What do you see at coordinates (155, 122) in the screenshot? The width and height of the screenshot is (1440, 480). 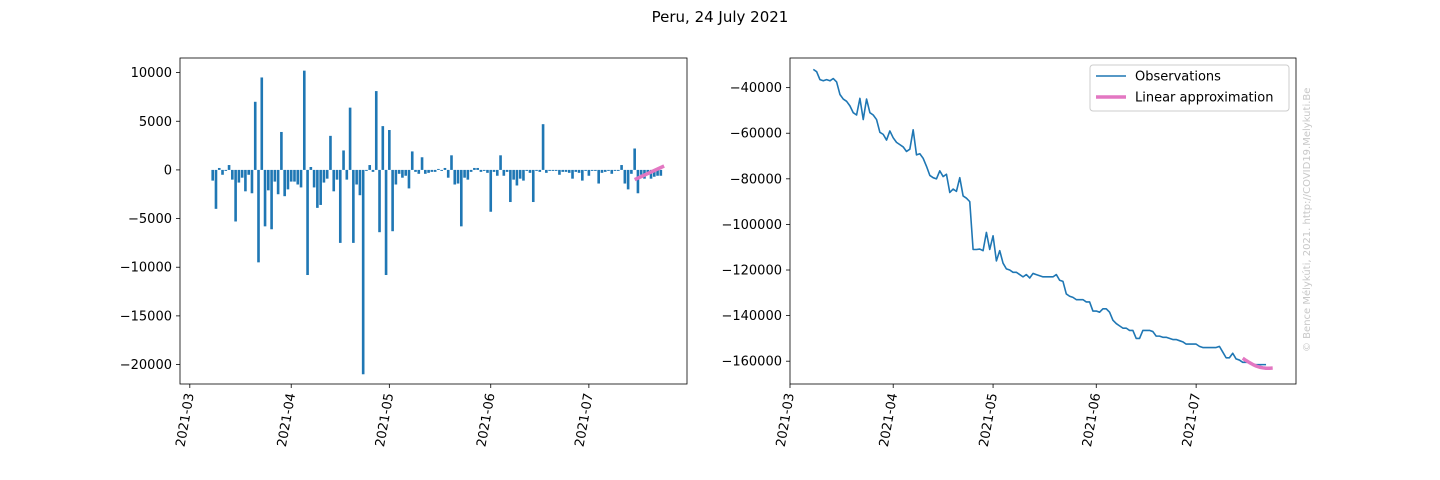 I see `y-tick-label: 5000` at bounding box center [155, 122].